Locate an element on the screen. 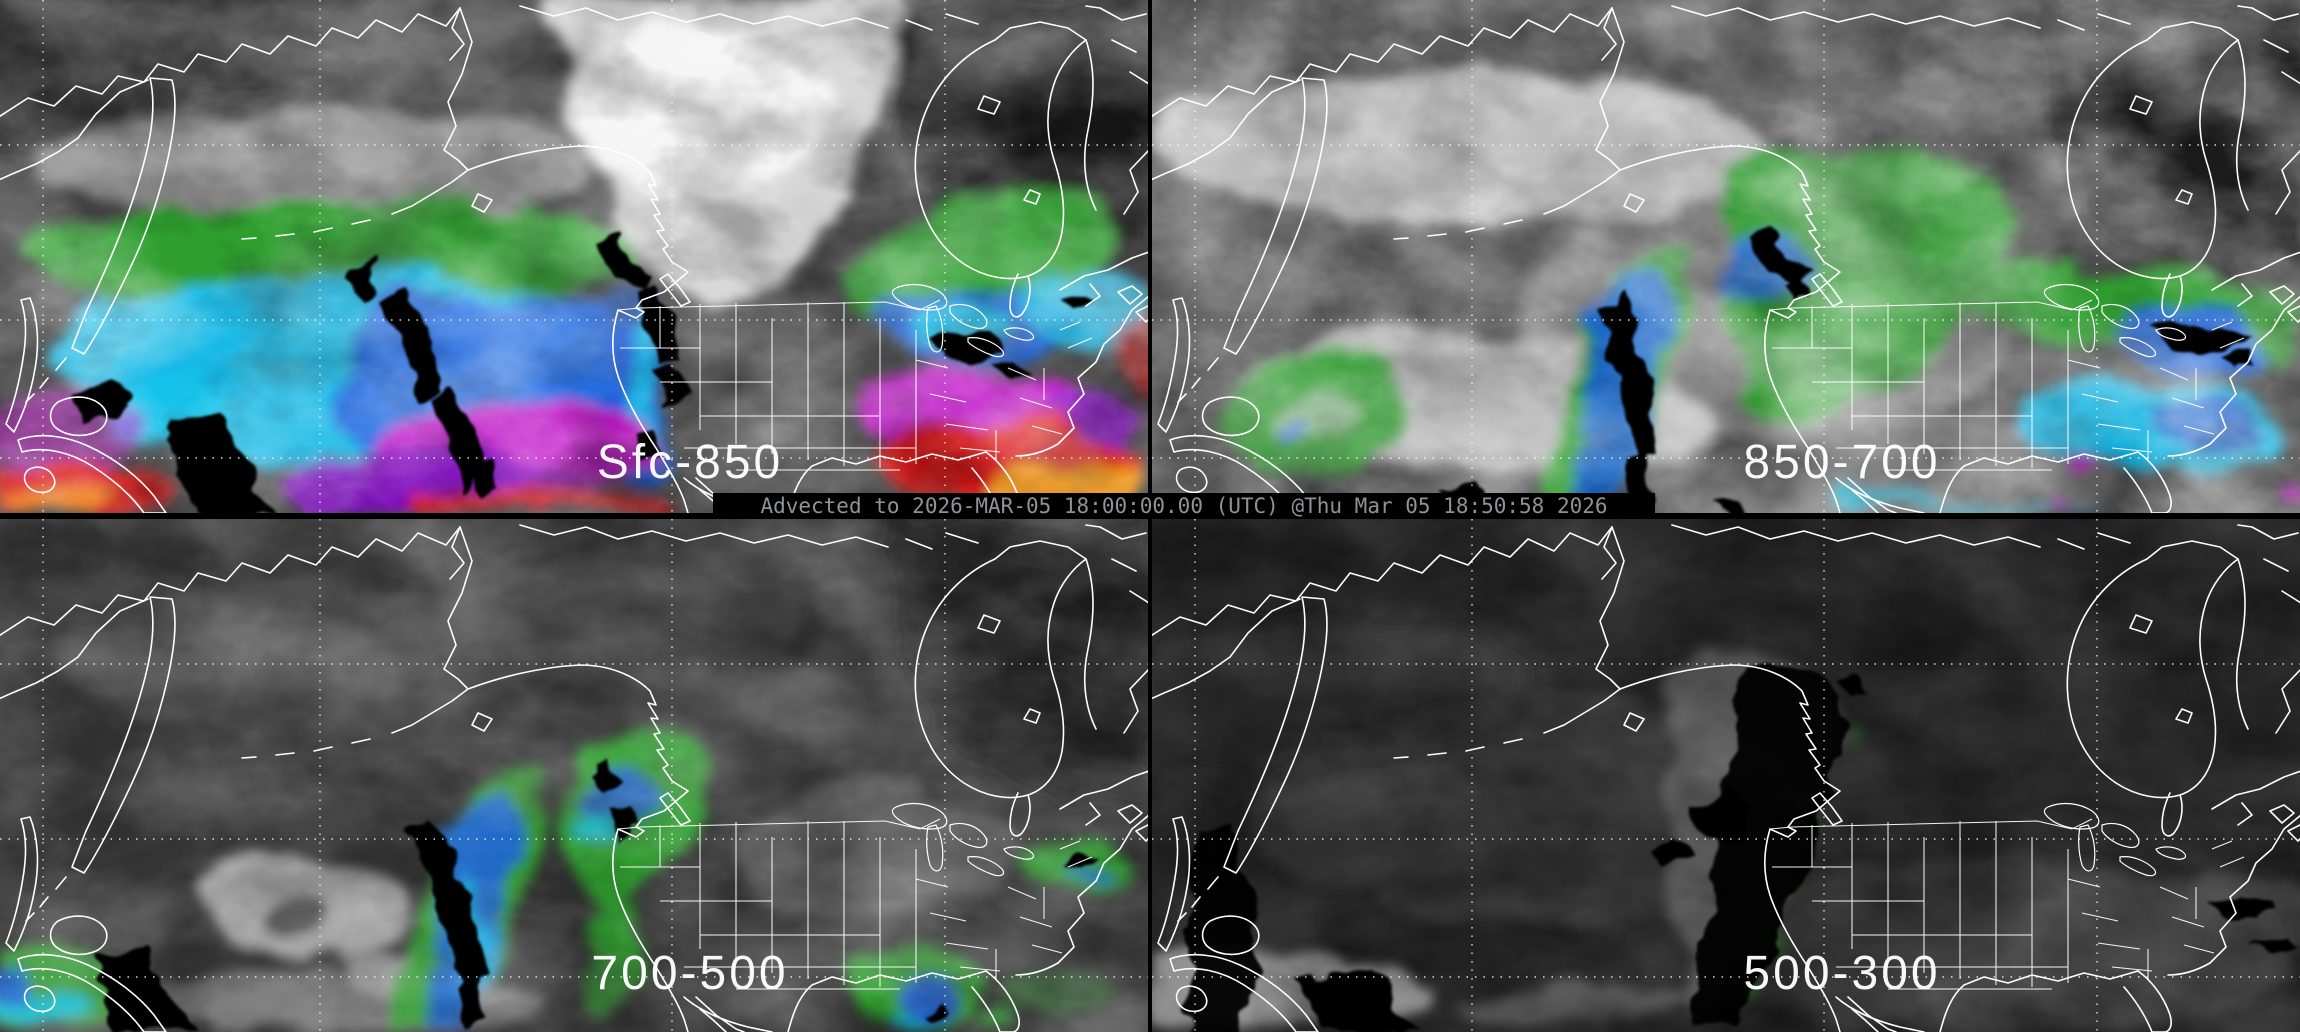  panel-label: 500-300 is located at coordinates (1841, 973).